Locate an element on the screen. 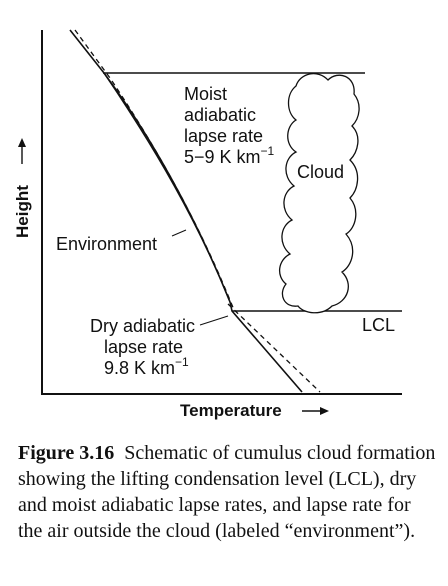 The image size is (448, 586). environment-label: Environment is located at coordinates (106, 244).